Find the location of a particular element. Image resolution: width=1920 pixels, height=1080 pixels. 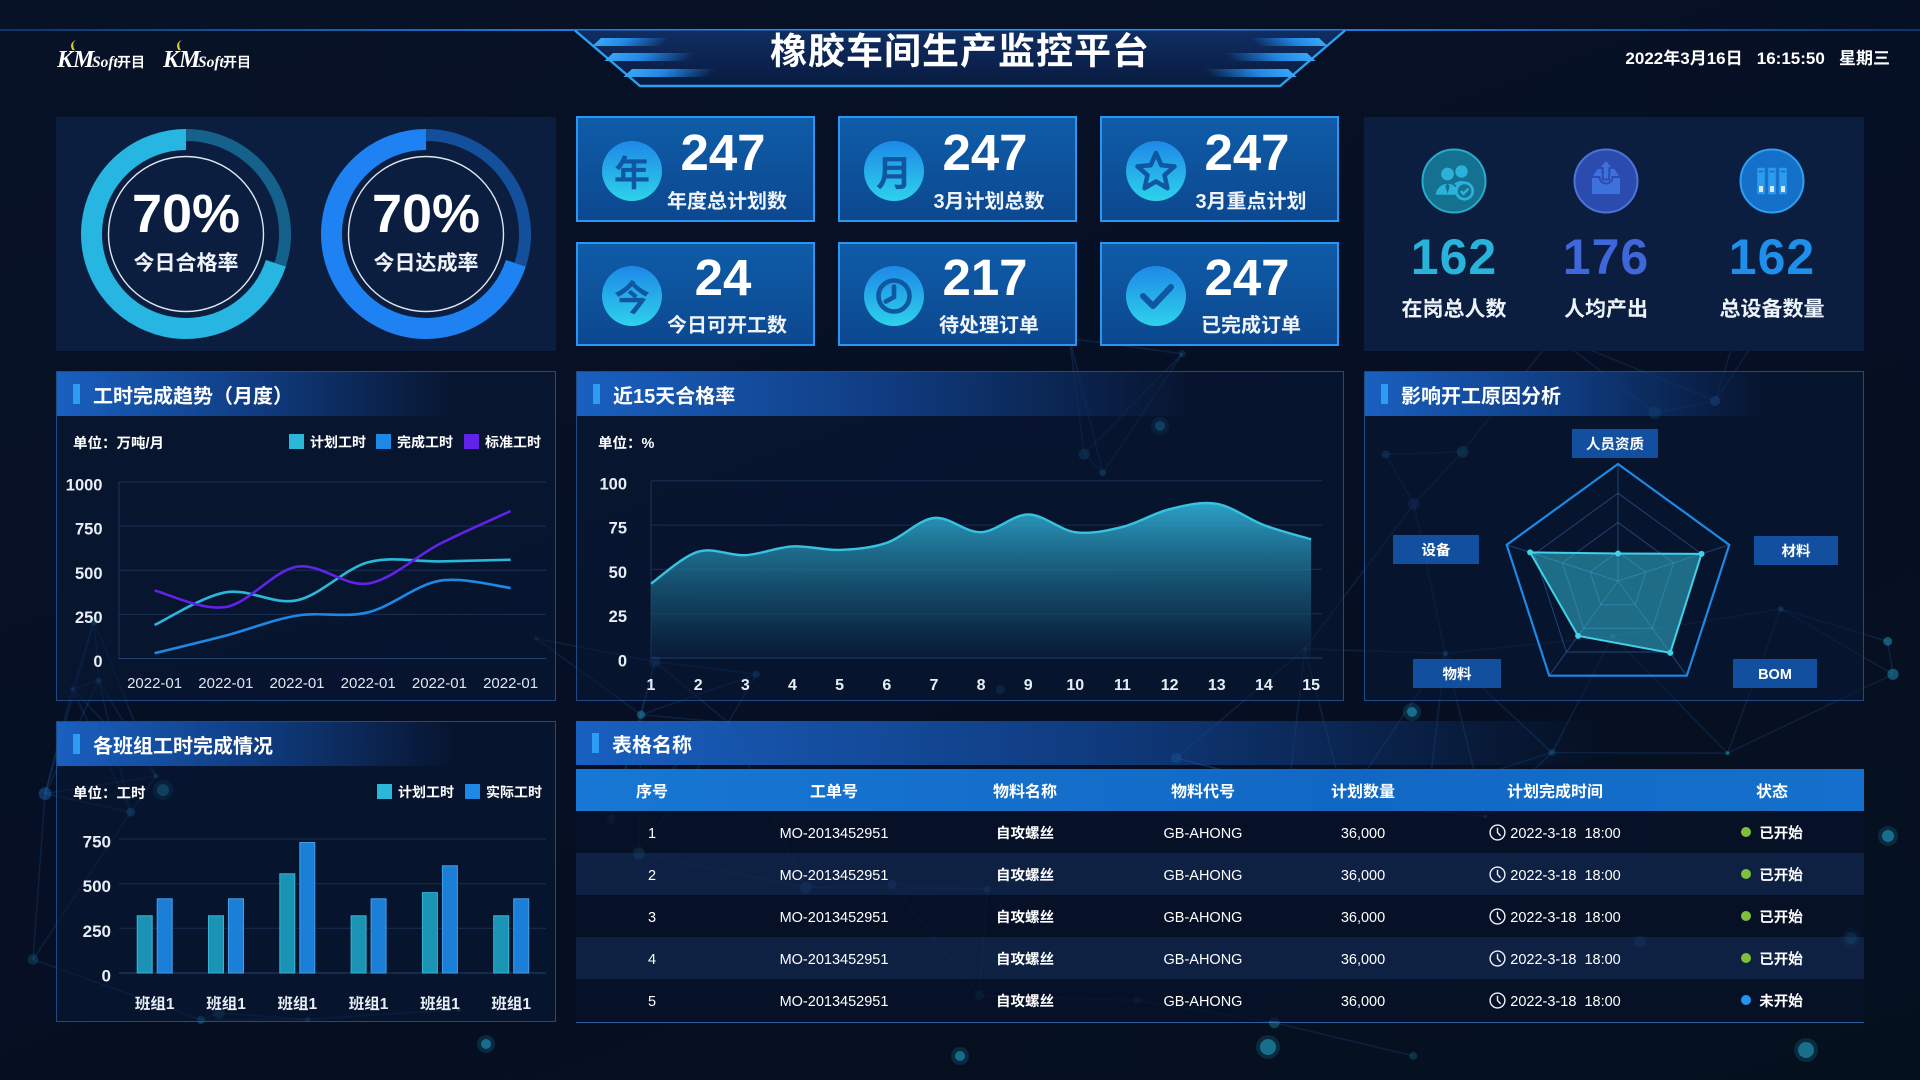

svg-text: 单位：% is located at coordinates (626, 442).